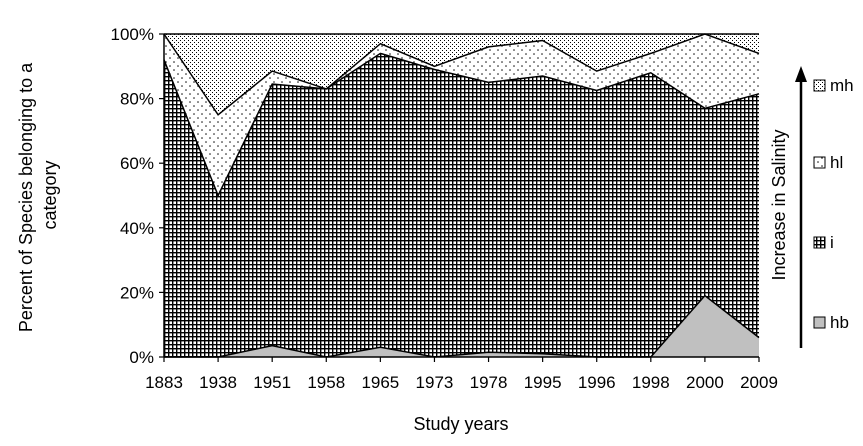 The height and width of the screenshot is (446, 863). What do you see at coordinates (137, 163) in the screenshot?
I see `y-tick-label: 60%` at bounding box center [137, 163].